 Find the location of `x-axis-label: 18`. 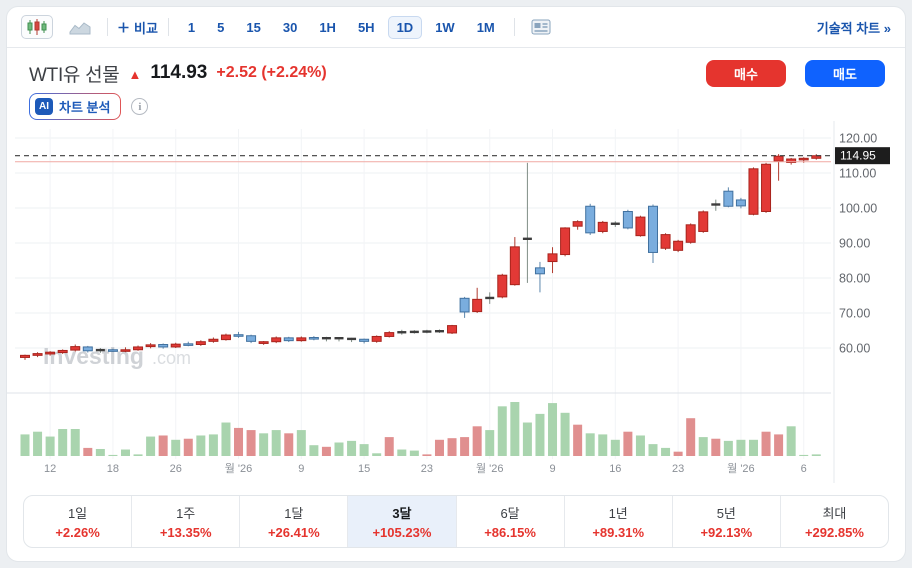

x-axis-label: 18 is located at coordinates (113, 469).